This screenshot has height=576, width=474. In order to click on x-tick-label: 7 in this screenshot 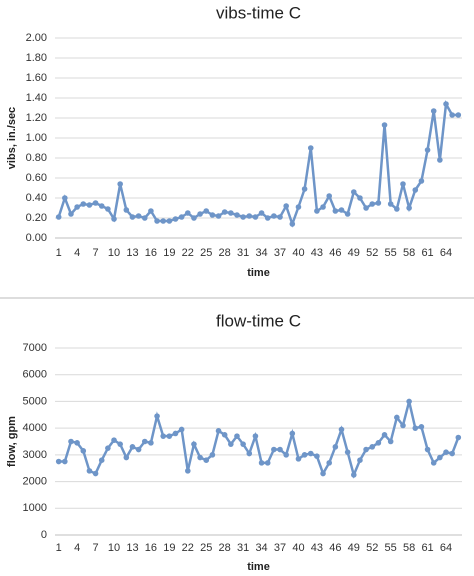, I will do `click(96, 253)`.